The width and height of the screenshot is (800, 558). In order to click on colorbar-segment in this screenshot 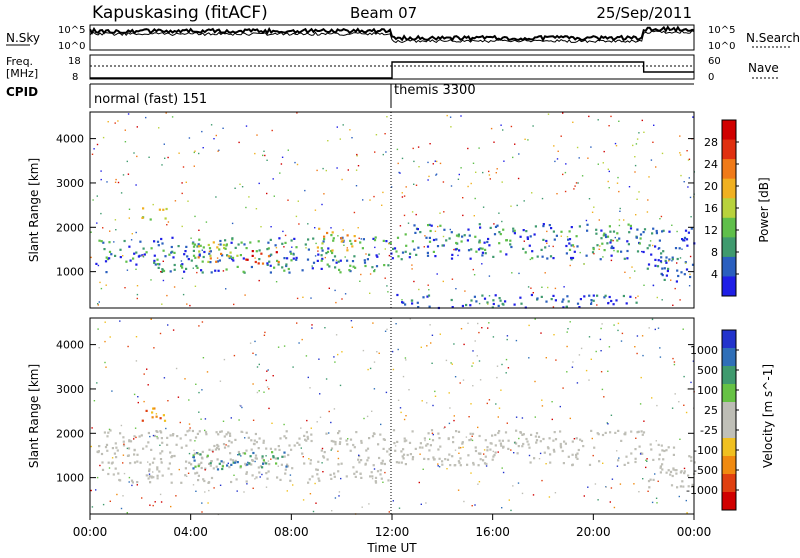, I will do `click(729, 286)`.